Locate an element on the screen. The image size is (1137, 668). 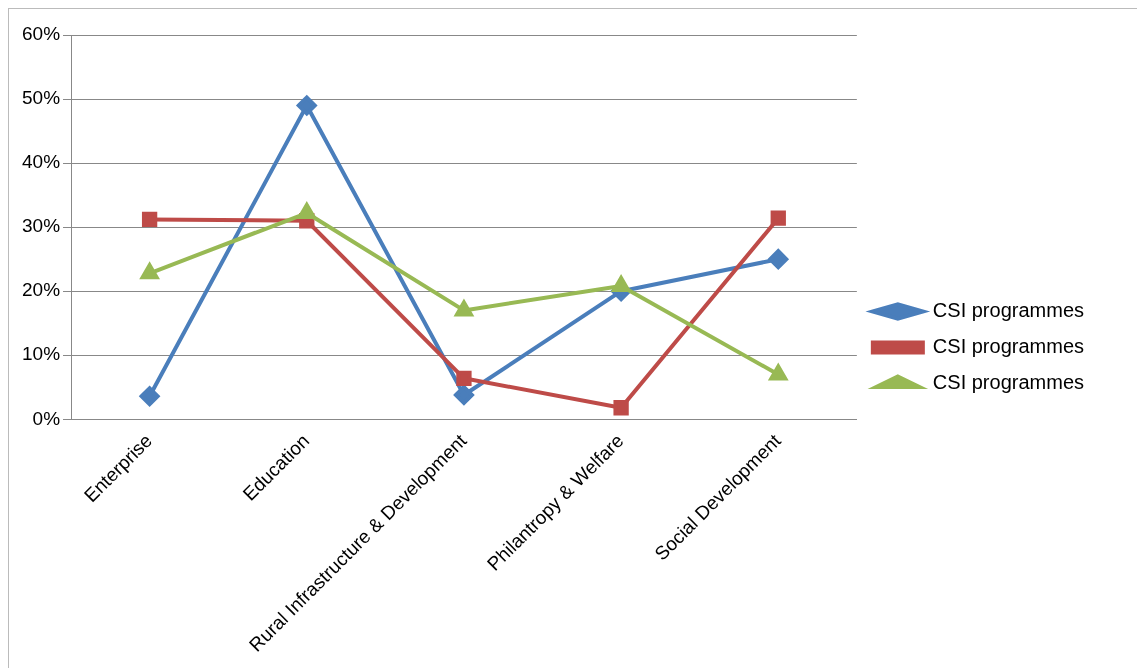
y-tick-label: 0% is located at coordinates (46, 418).